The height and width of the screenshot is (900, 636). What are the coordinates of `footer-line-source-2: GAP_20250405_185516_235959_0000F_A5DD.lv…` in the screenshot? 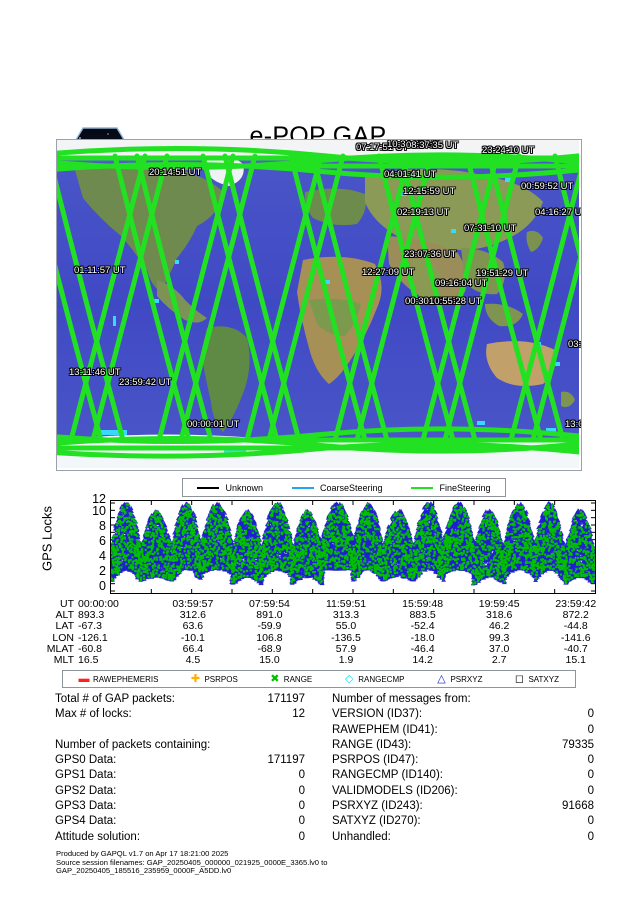 It's located at (336, 871).